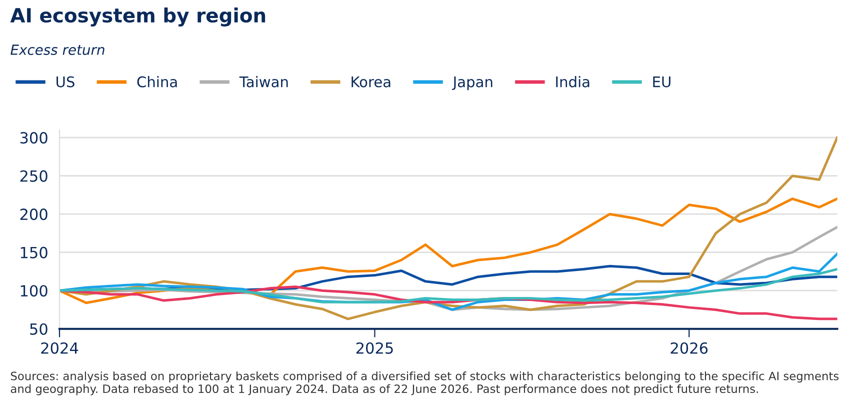 The width and height of the screenshot is (850, 406). What do you see at coordinates (661, 82) in the screenshot?
I see `legend-label: EU` at bounding box center [661, 82].